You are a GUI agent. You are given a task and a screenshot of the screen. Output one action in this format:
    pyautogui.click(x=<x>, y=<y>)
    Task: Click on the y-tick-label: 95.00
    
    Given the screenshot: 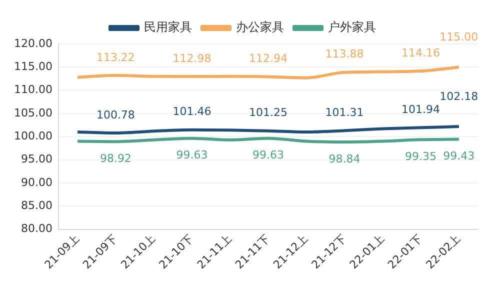 What is the action you would take?
    pyautogui.click(x=36, y=159)
    